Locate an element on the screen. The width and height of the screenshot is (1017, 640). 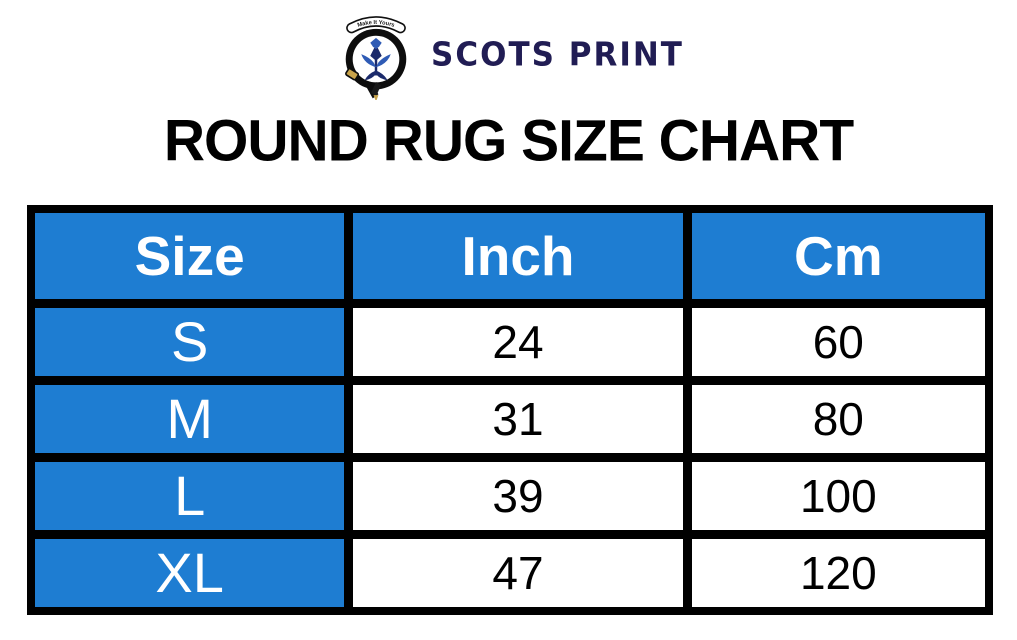
row-l-cm-cell: 100 is located at coordinates (838, 496).